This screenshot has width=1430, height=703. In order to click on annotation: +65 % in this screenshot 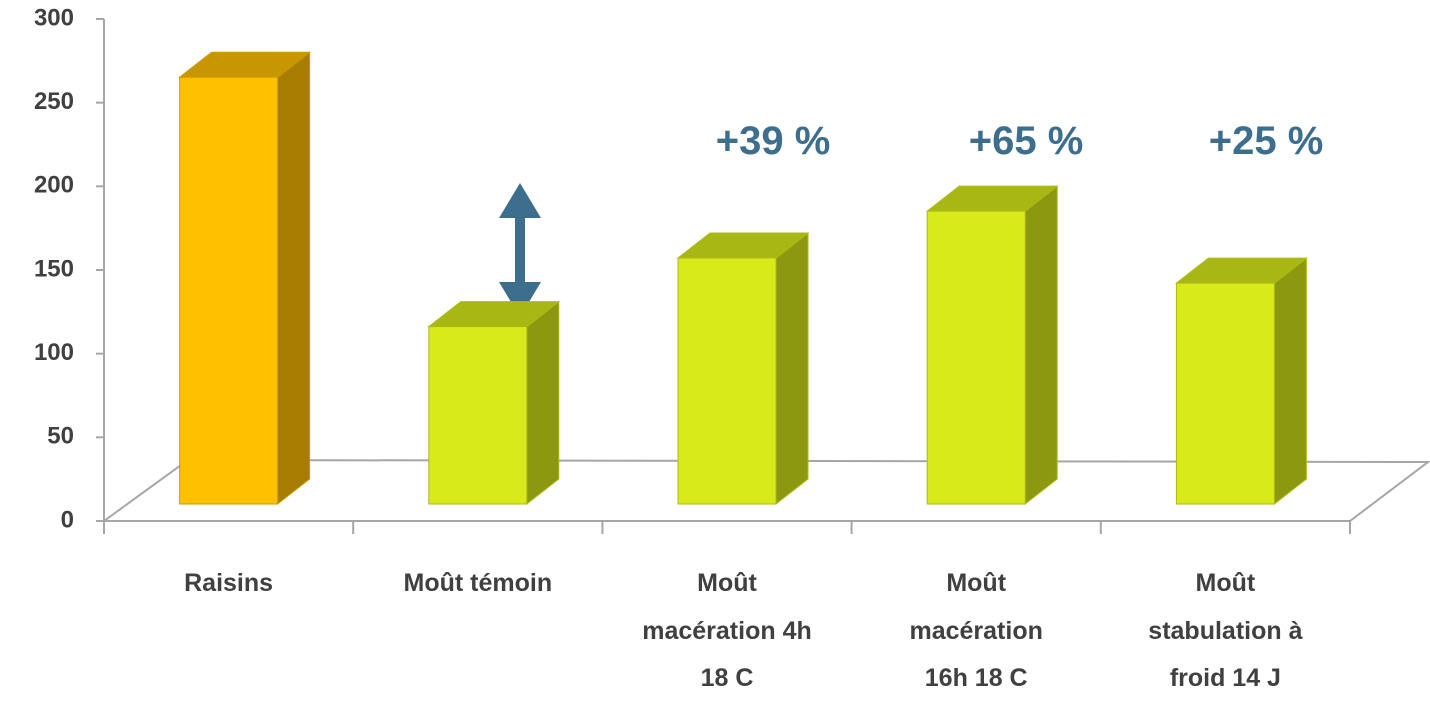, I will do `click(1026, 141)`.